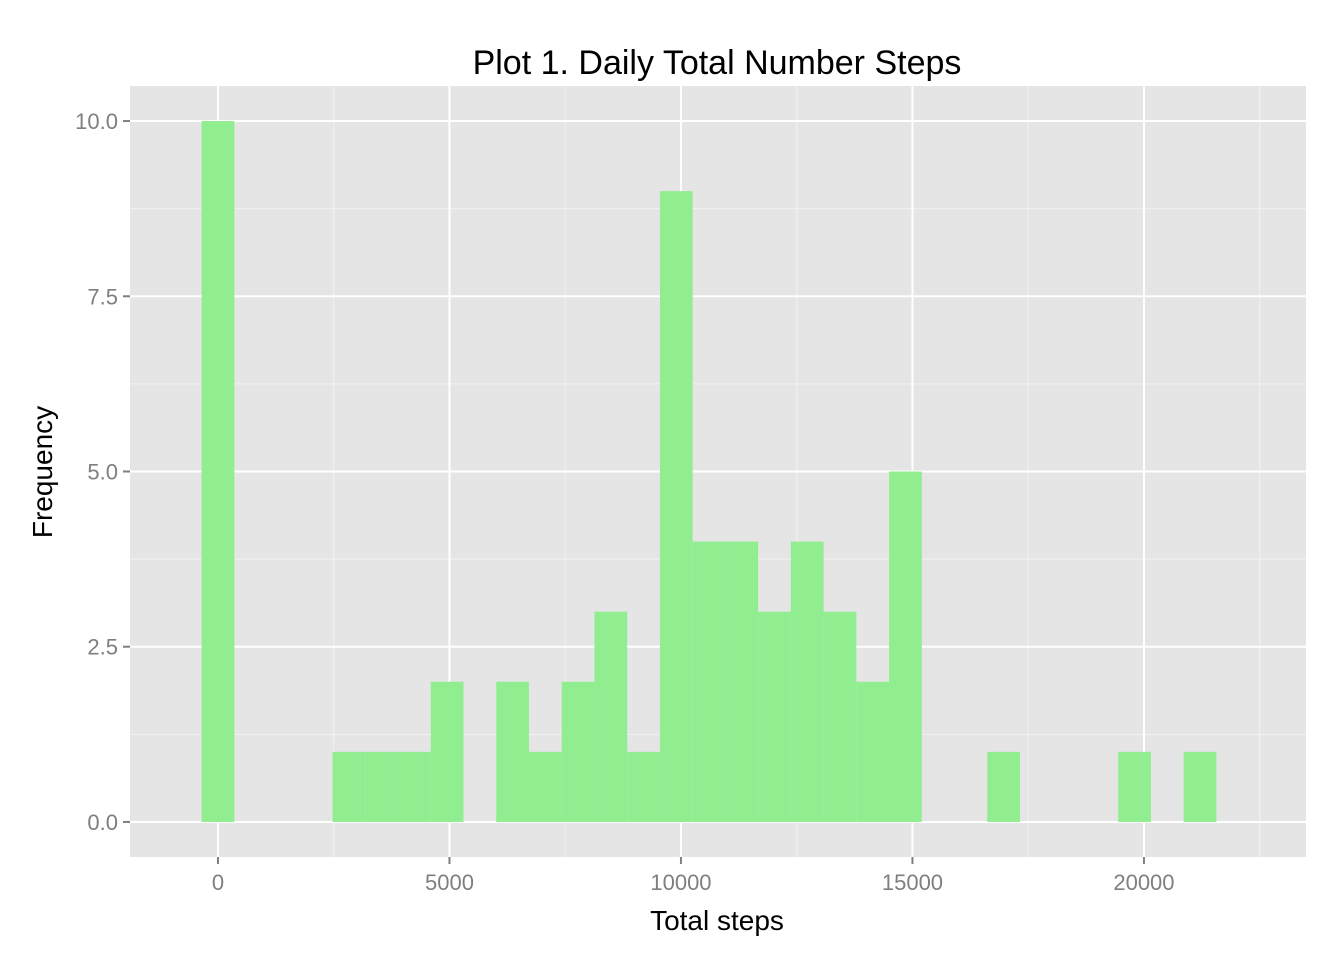  What do you see at coordinates (218, 882) in the screenshot?
I see `x-tick-label: 0` at bounding box center [218, 882].